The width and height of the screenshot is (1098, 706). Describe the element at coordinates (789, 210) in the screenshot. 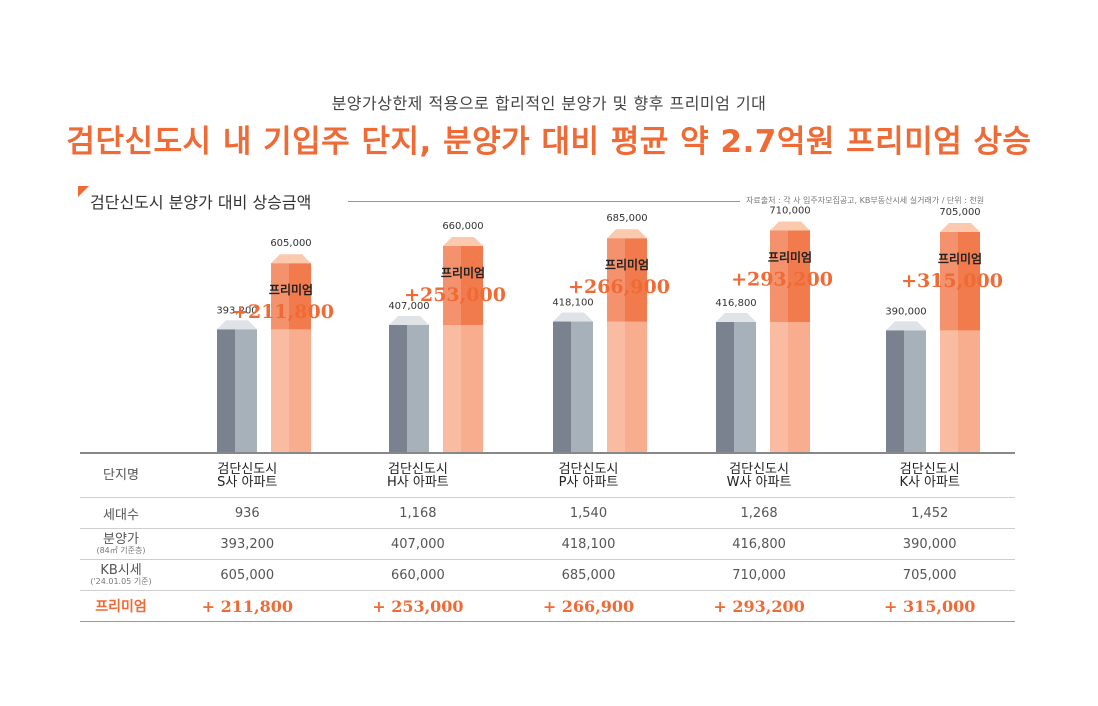

I see `kb-value-label: 710,000` at that location.